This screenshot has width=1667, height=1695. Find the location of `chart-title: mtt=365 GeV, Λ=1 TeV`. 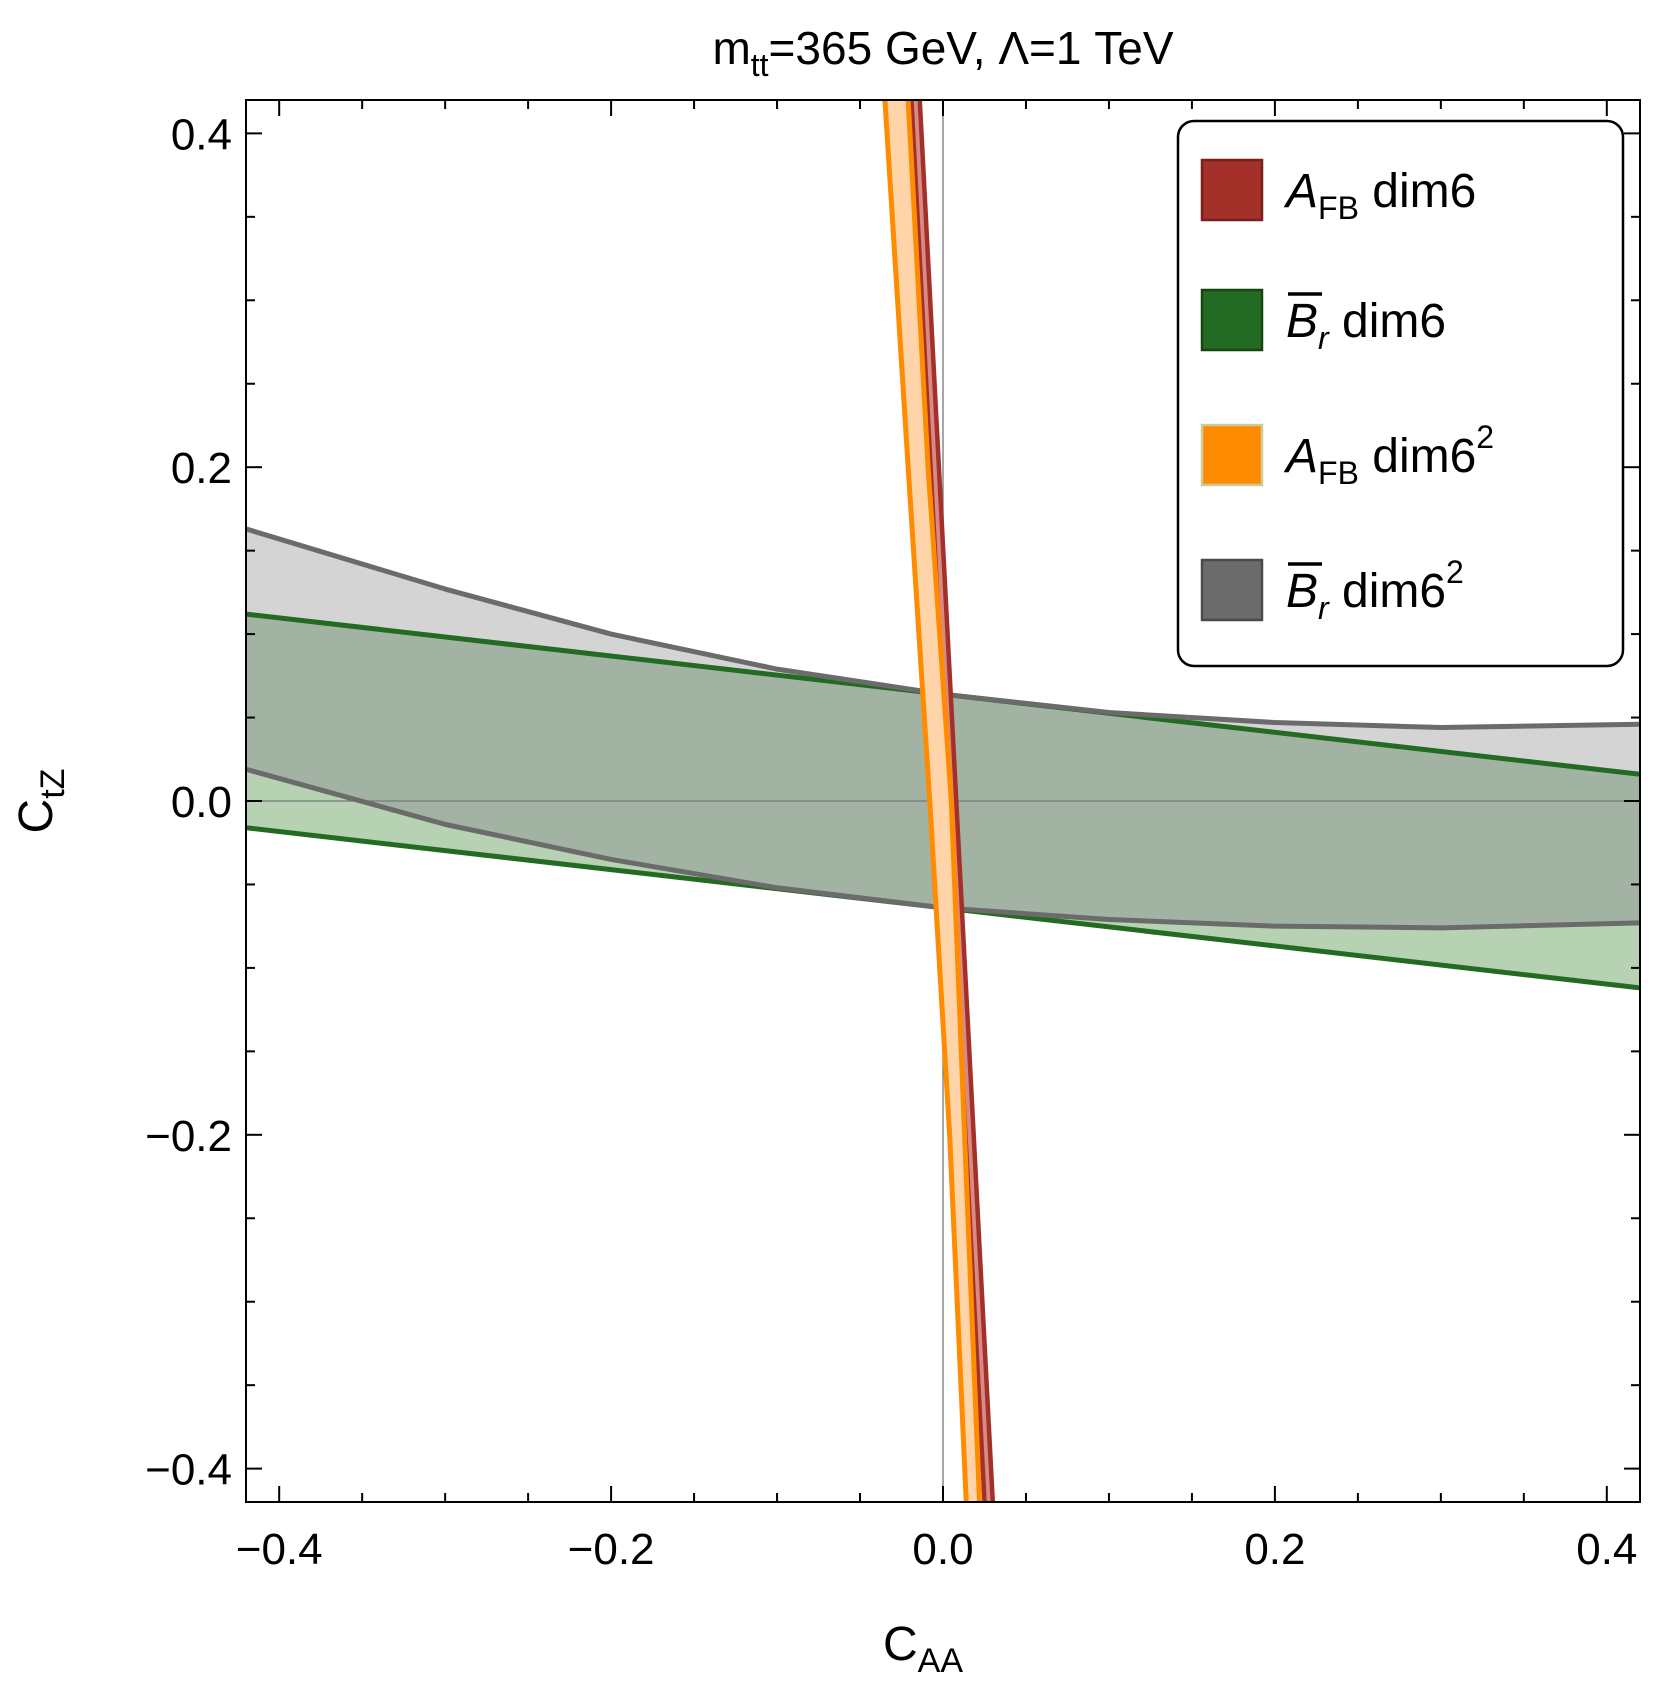

chart-title: mtt=365 GeV, Λ=1 TeV is located at coordinates (942, 52).